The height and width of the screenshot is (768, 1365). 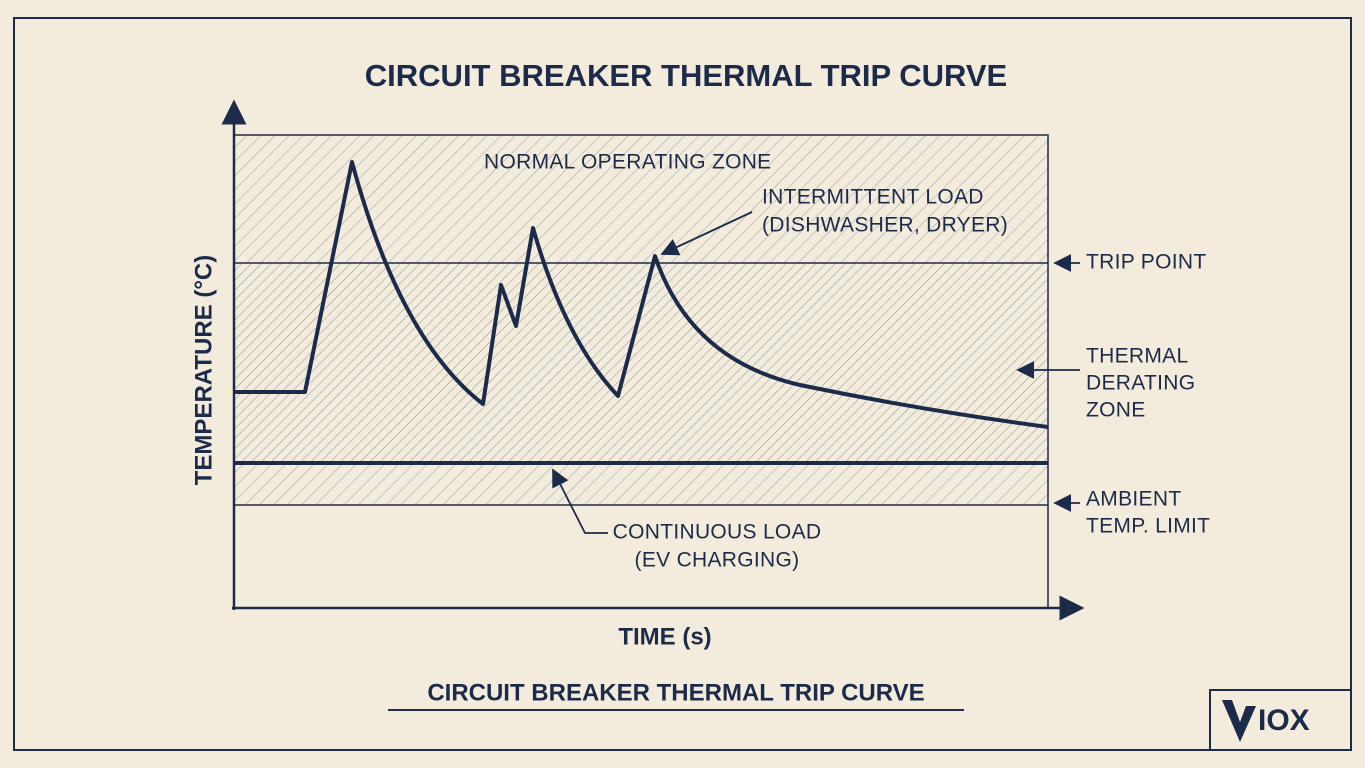 I want to click on derating-label: DERATING, so click(x=1140, y=383).